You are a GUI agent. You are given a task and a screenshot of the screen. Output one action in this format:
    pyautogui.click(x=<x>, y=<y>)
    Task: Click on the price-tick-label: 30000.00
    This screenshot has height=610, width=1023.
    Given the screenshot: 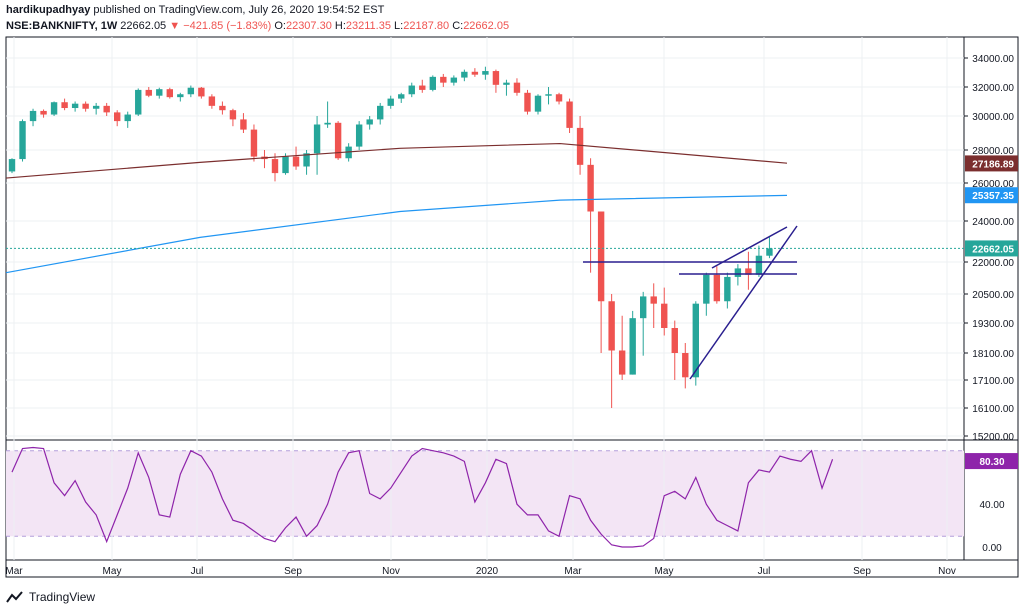 What is the action you would take?
    pyautogui.click(x=993, y=117)
    